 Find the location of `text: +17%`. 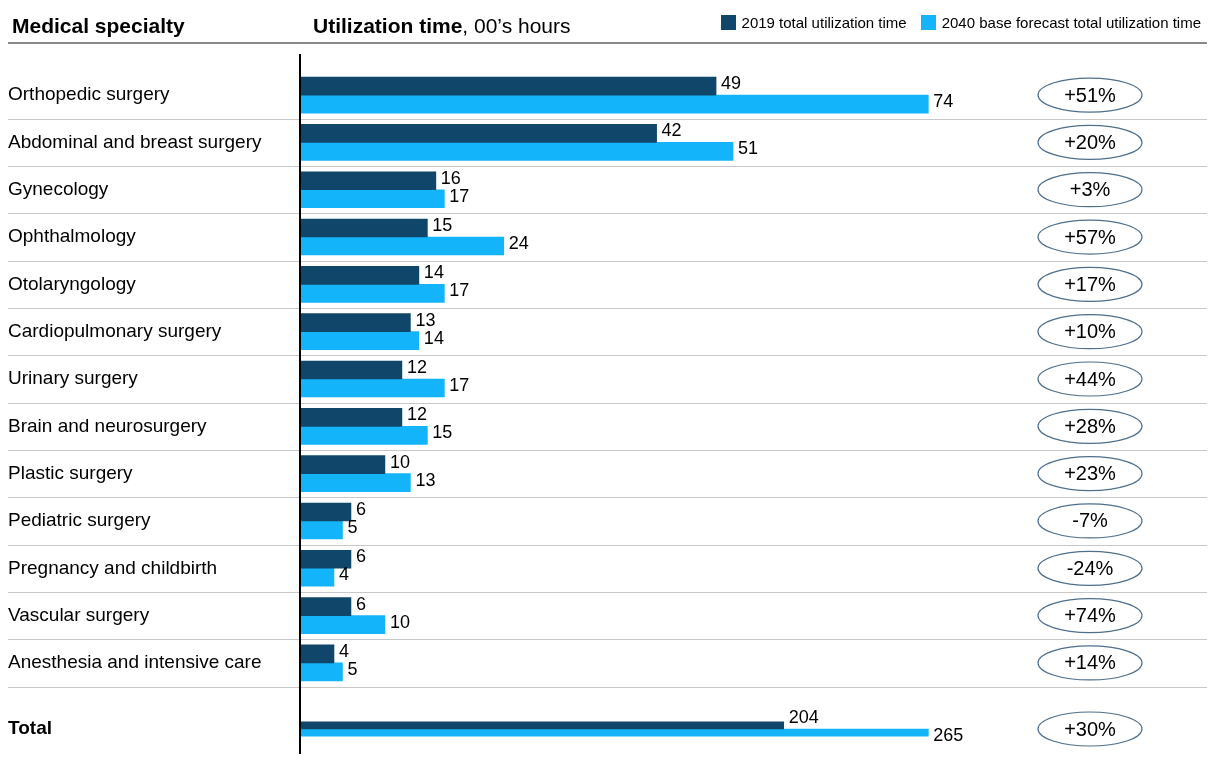

text: +17% is located at coordinates (1090, 283).